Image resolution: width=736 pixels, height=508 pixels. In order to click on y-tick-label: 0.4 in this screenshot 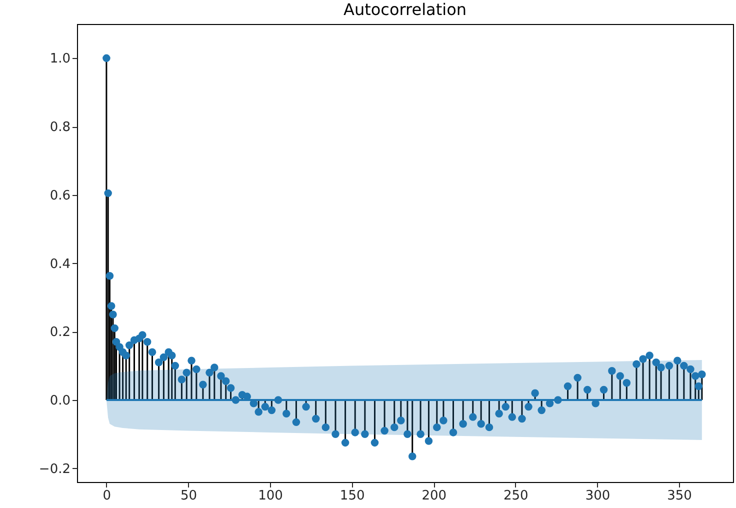, I will do `click(60, 264)`.